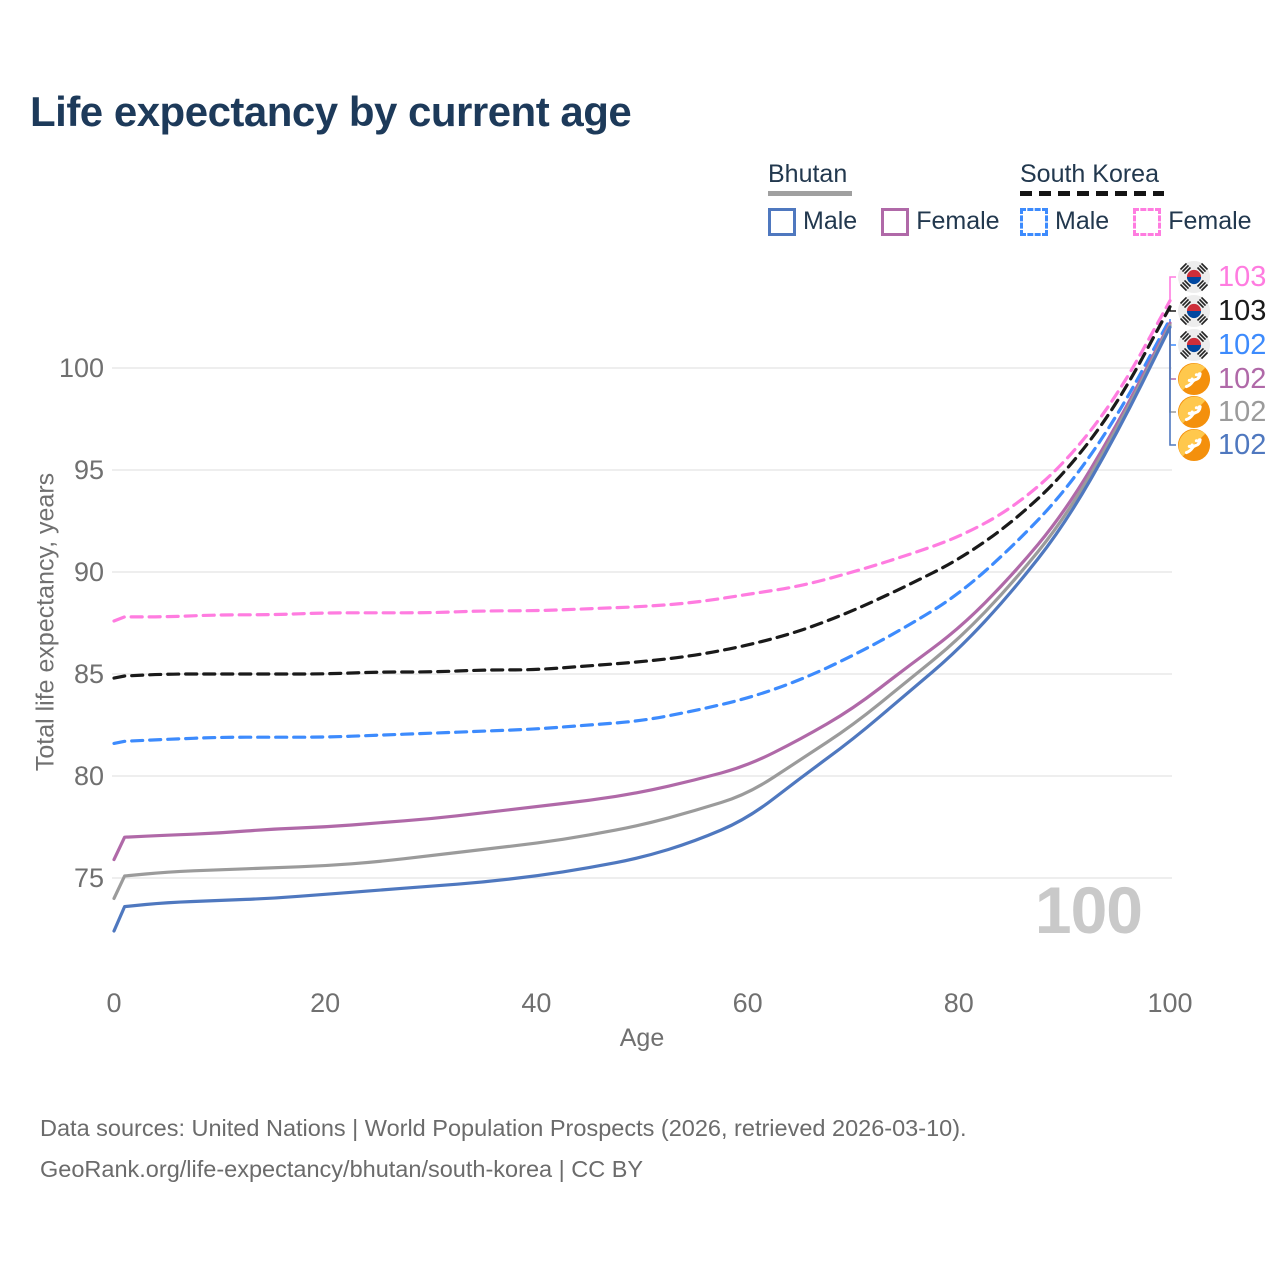 This screenshot has width=1280, height=1280. I want to click on swatch-south-korea-male, so click(1034, 221).